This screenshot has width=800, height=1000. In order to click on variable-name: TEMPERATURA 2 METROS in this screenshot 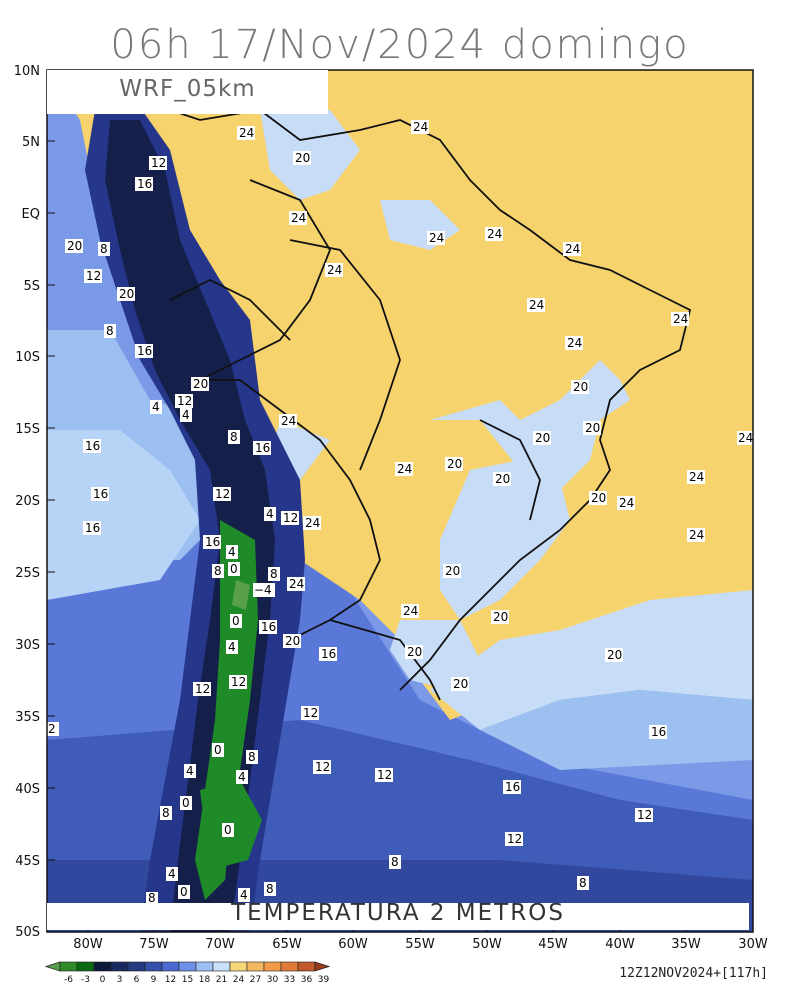, I will do `click(398, 913)`.